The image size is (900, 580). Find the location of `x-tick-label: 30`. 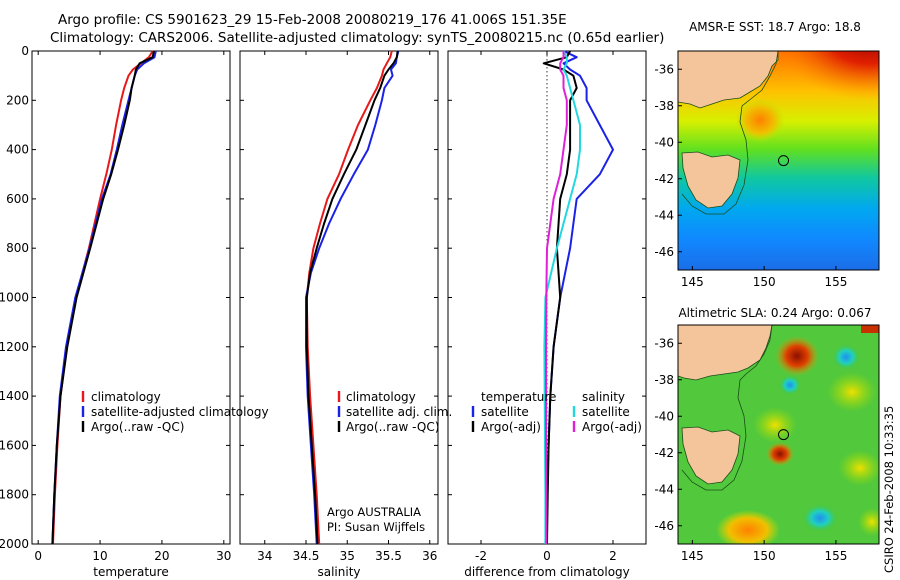

x-tick-label: 30 is located at coordinates (223, 556).